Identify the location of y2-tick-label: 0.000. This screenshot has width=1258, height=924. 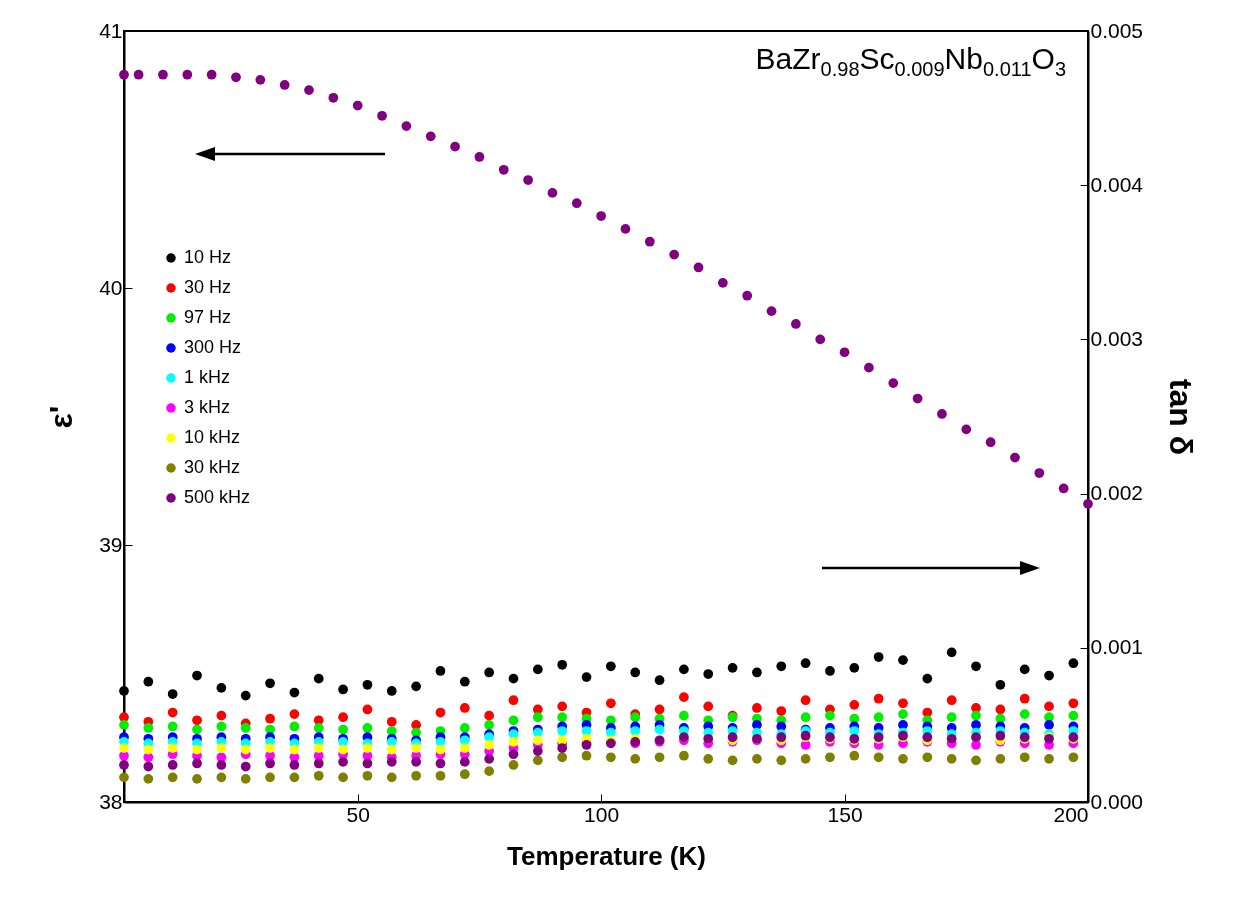
(1117, 801).